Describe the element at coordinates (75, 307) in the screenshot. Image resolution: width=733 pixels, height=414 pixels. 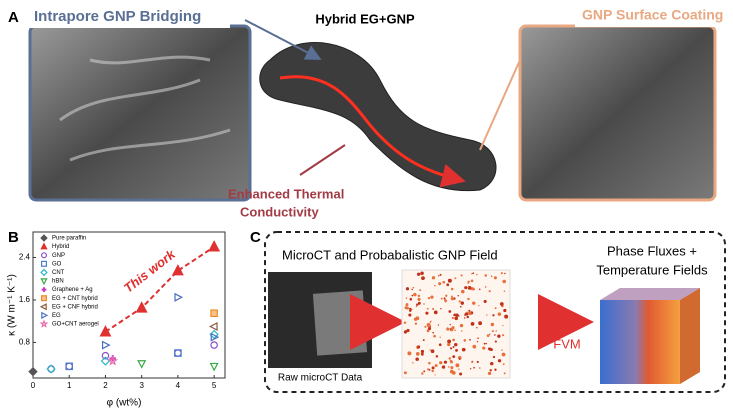
I see `legend-label: EG + CNF hybrid` at that location.